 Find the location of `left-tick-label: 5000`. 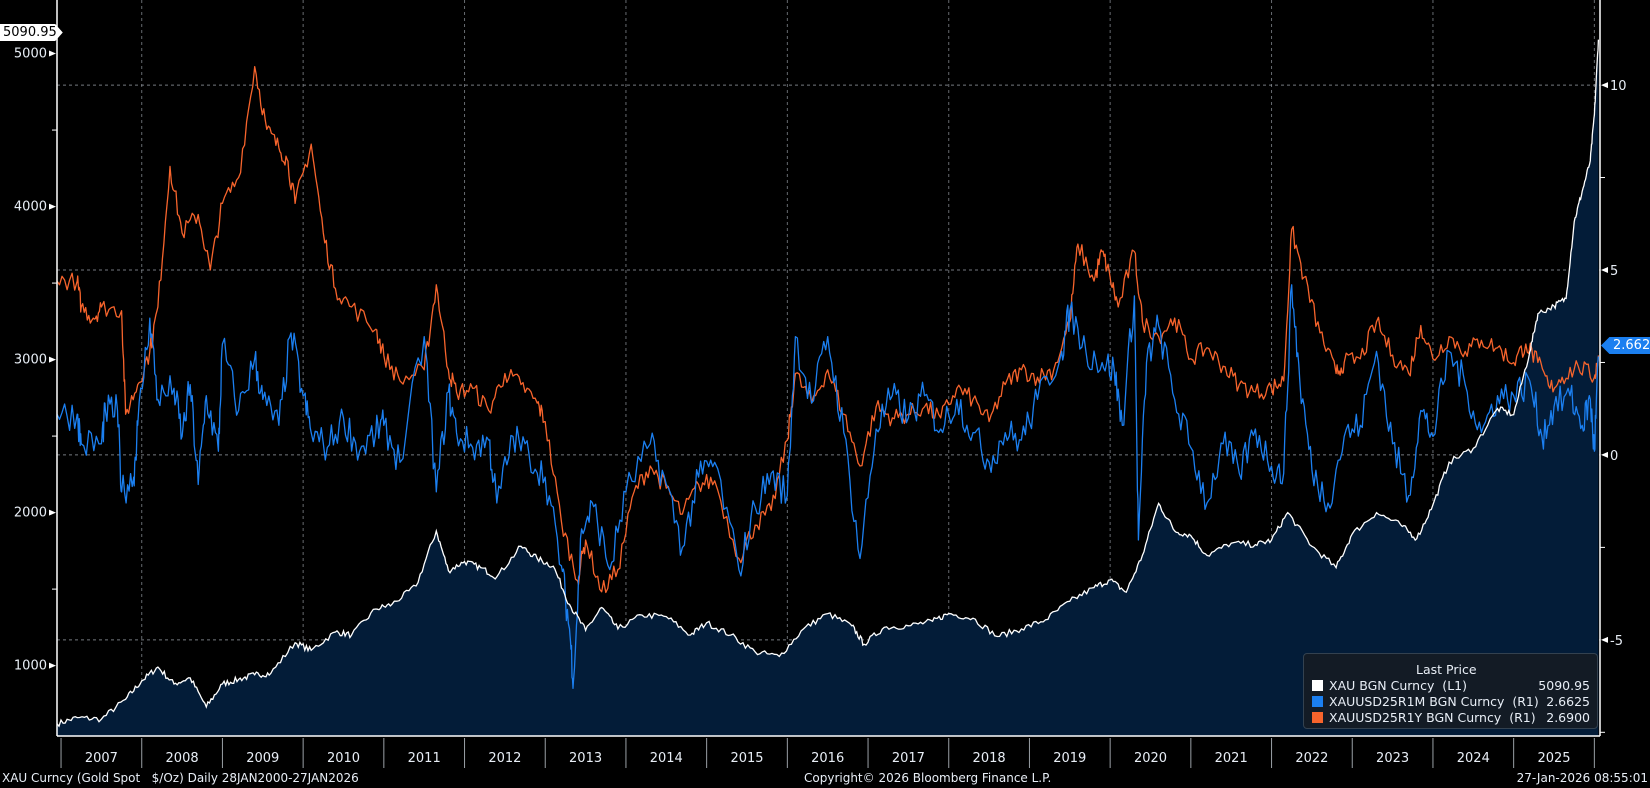

left-tick-label: 5000 is located at coordinates (30, 54).